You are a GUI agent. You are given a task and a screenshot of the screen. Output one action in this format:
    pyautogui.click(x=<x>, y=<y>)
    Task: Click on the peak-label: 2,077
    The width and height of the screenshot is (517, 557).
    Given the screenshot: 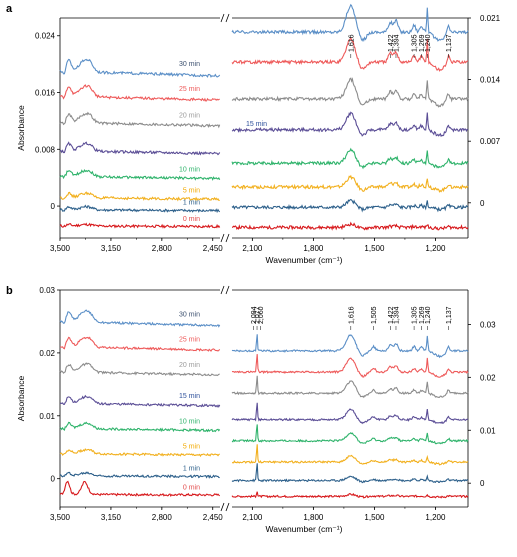 What is the action you would take?
    pyautogui.click(x=258, y=315)
    